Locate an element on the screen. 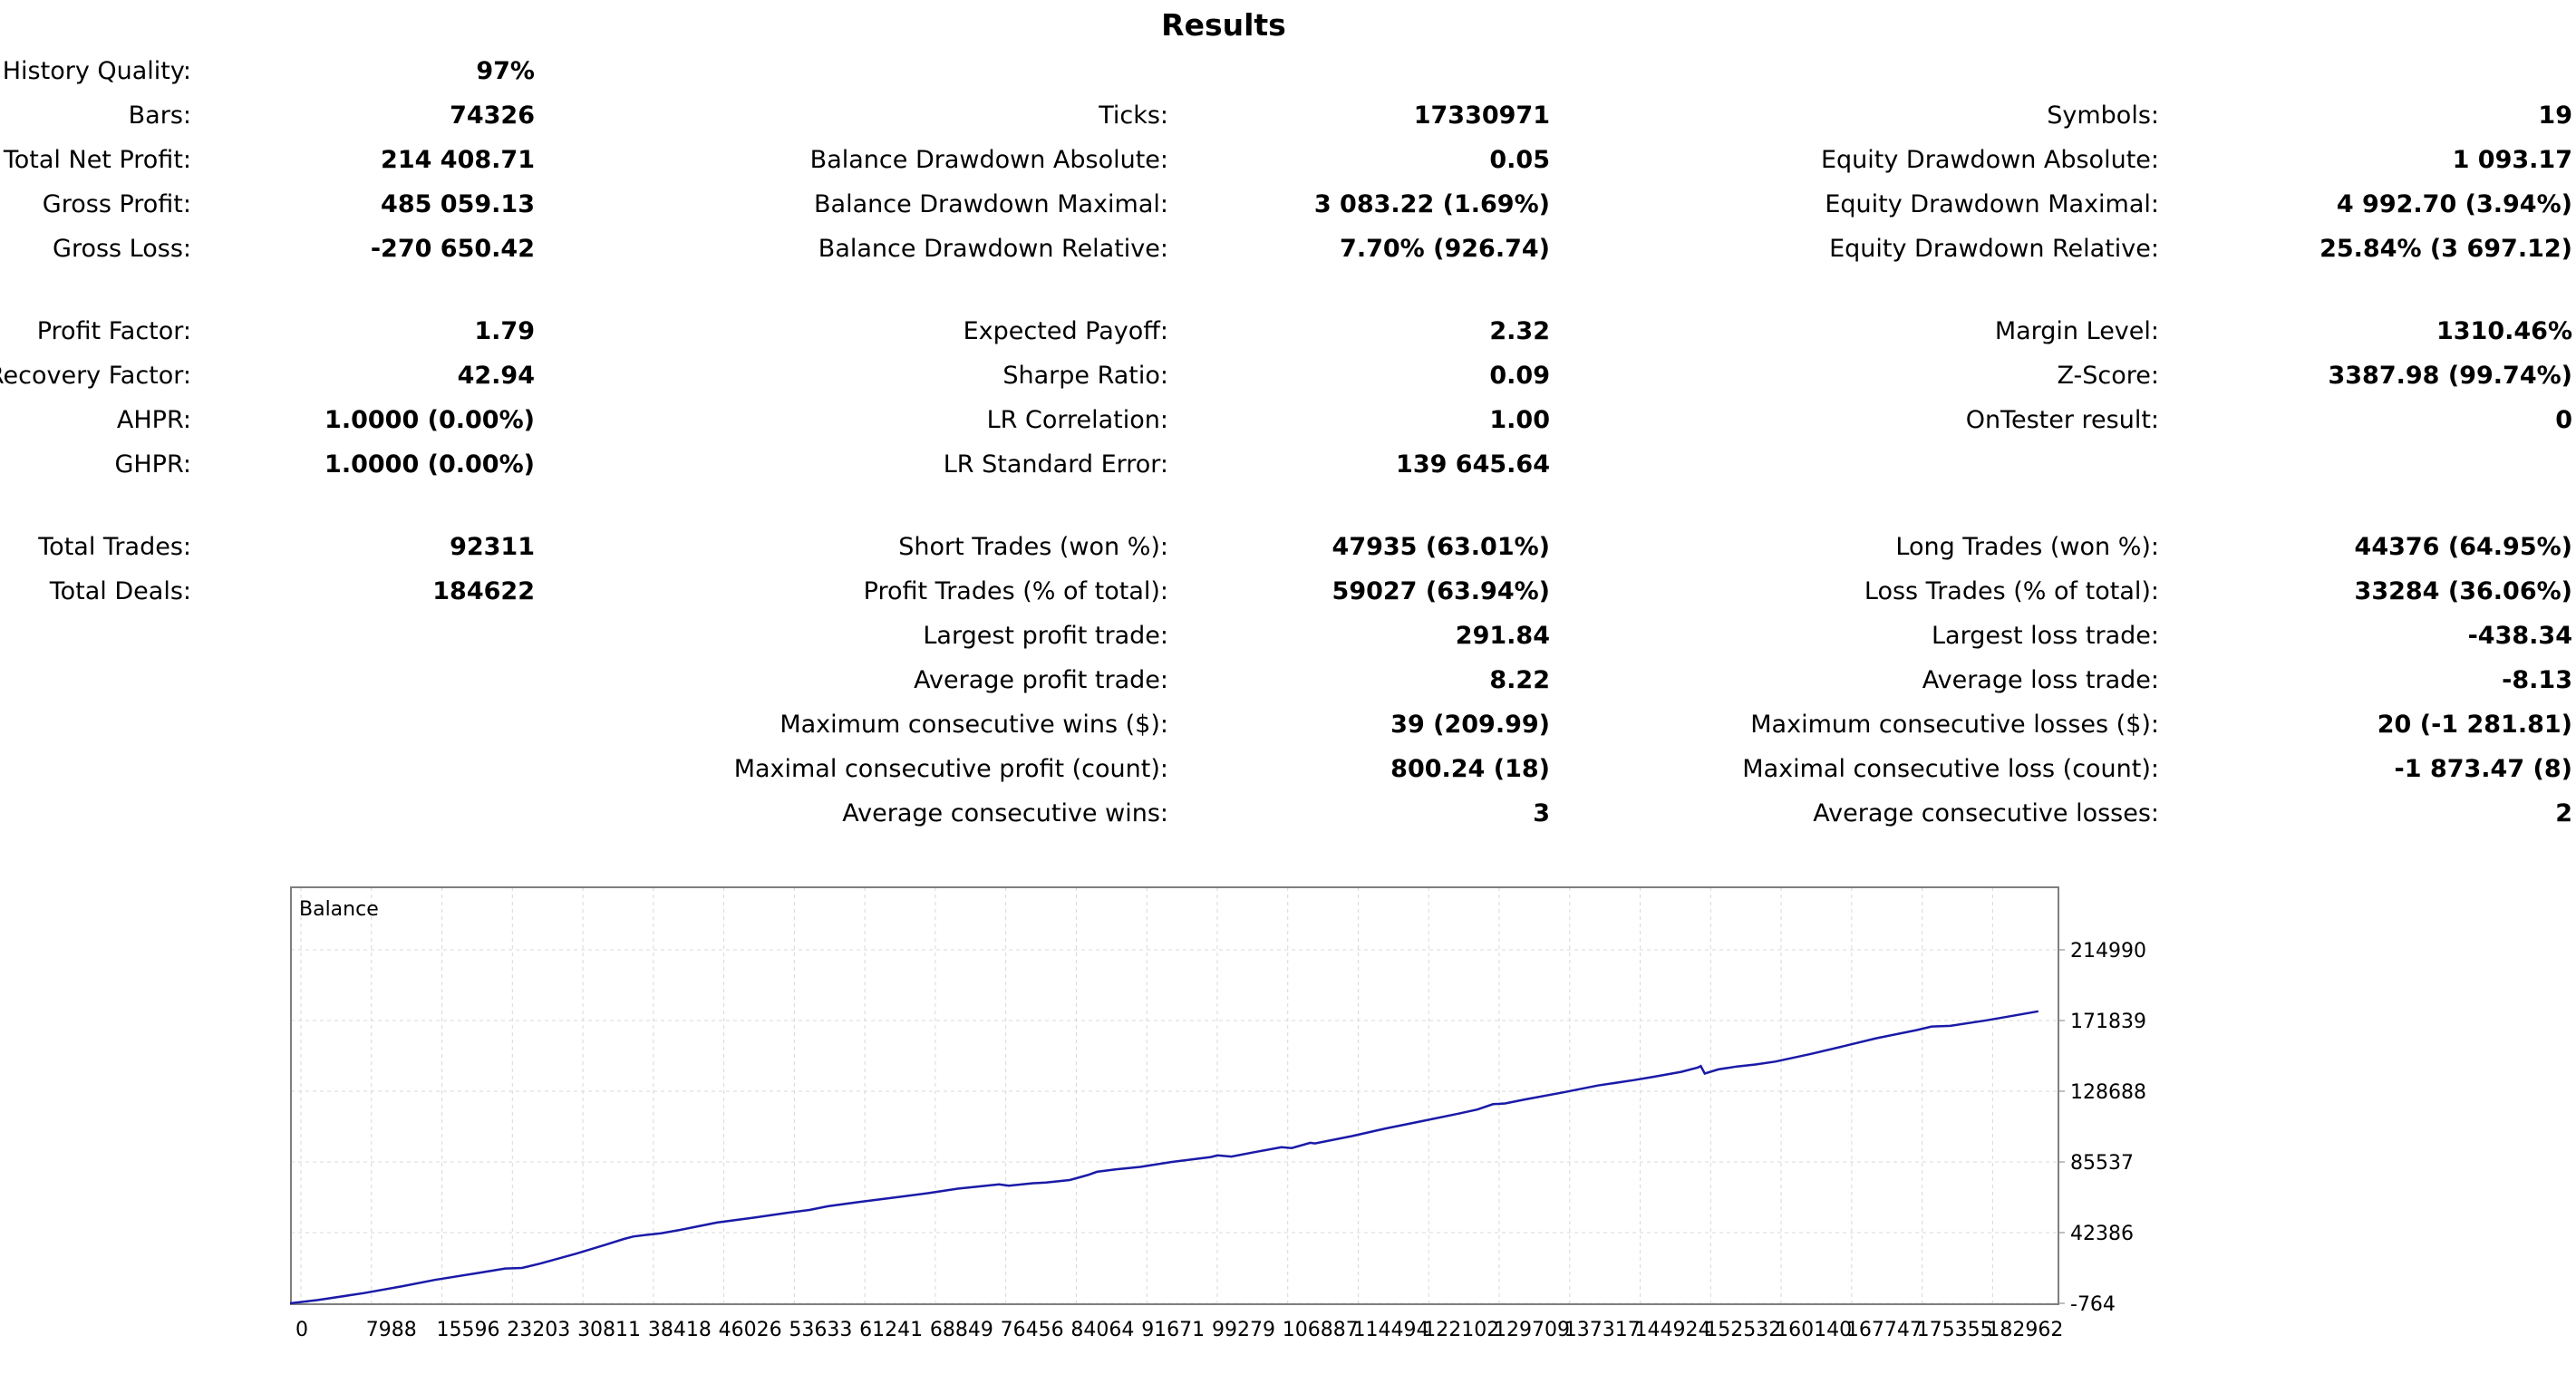  stat-value: -8.13 is located at coordinates (2537, 680).